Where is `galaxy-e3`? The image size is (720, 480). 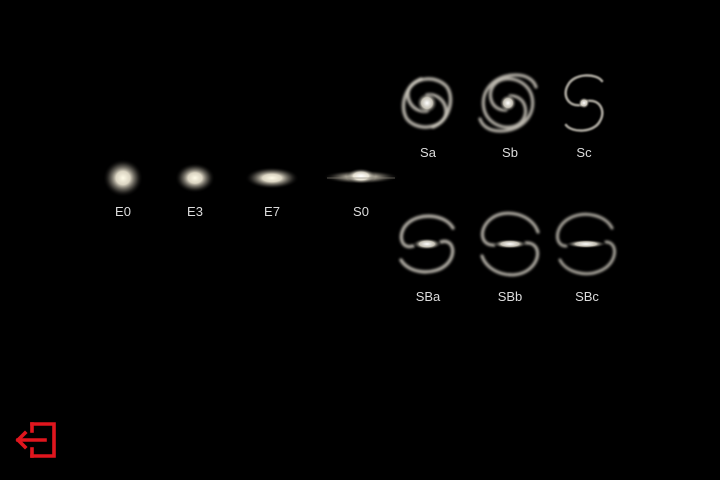 galaxy-e3 is located at coordinates (195, 178).